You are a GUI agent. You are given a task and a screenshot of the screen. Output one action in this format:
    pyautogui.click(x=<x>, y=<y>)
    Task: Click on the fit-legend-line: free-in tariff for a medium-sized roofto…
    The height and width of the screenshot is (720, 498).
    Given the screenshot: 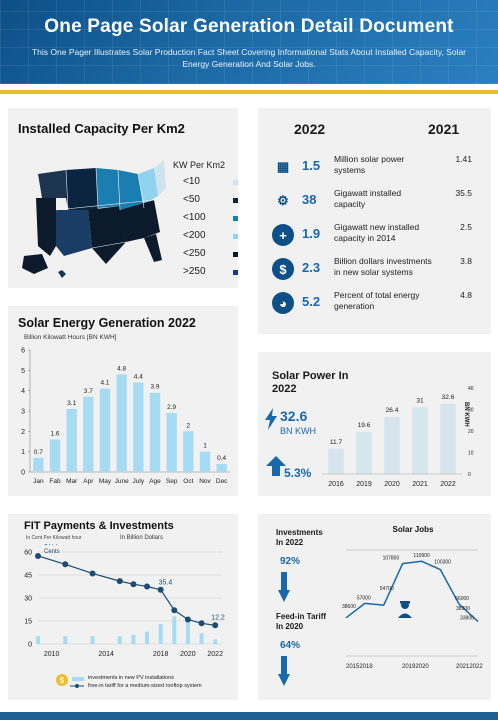 What is the action you would take?
    pyautogui.click(x=145, y=686)
    